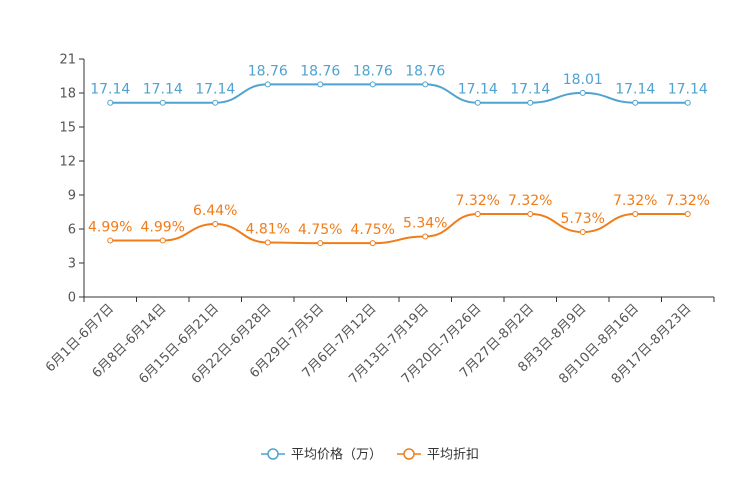  What do you see at coordinates (215, 211) in the screenshot?
I see `data-label: 6.44%` at bounding box center [215, 211].